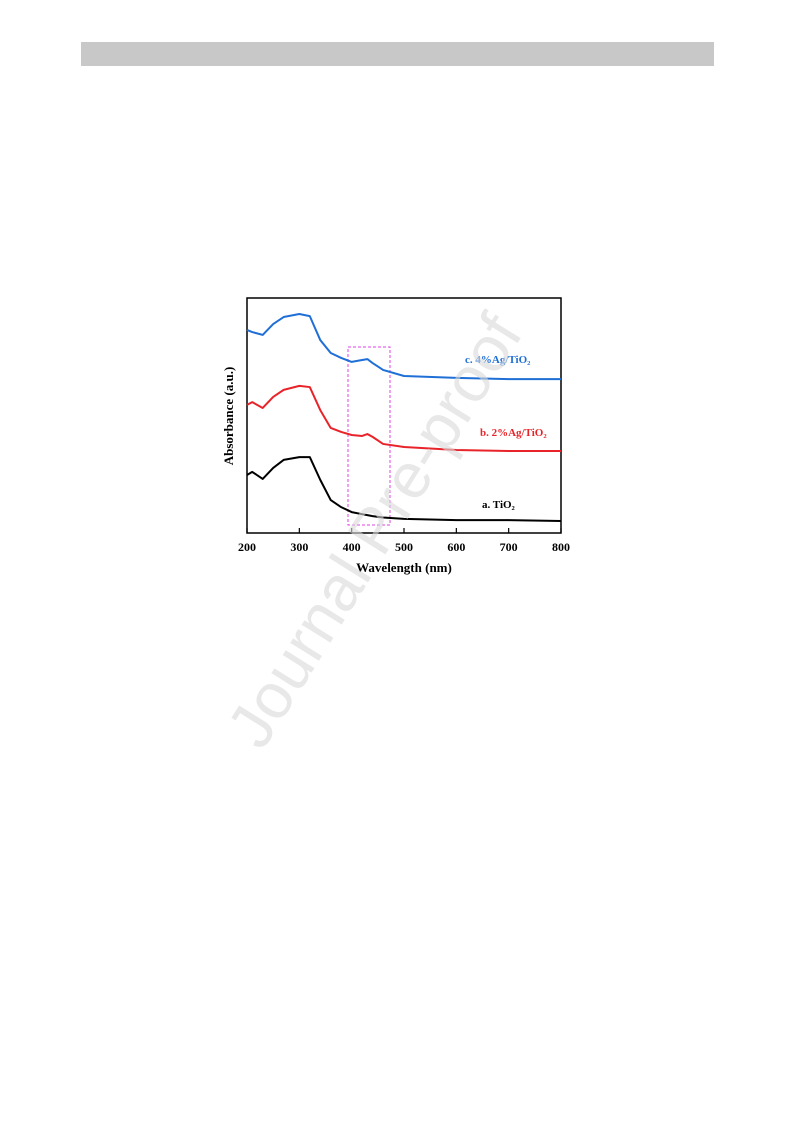 The height and width of the screenshot is (1121, 793). What do you see at coordinates (456, 547) in the screenshot?
I see `x-tick-label: 600` at bounding box center [456, 547].